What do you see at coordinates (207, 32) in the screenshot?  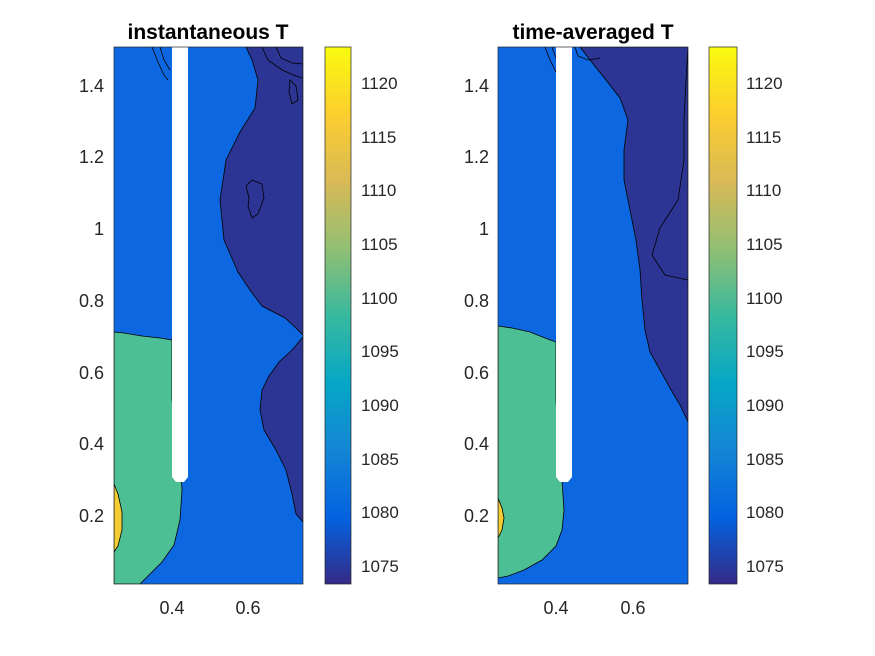 I see `chart-title: instantaneous T` at bounding box center [207, 32].